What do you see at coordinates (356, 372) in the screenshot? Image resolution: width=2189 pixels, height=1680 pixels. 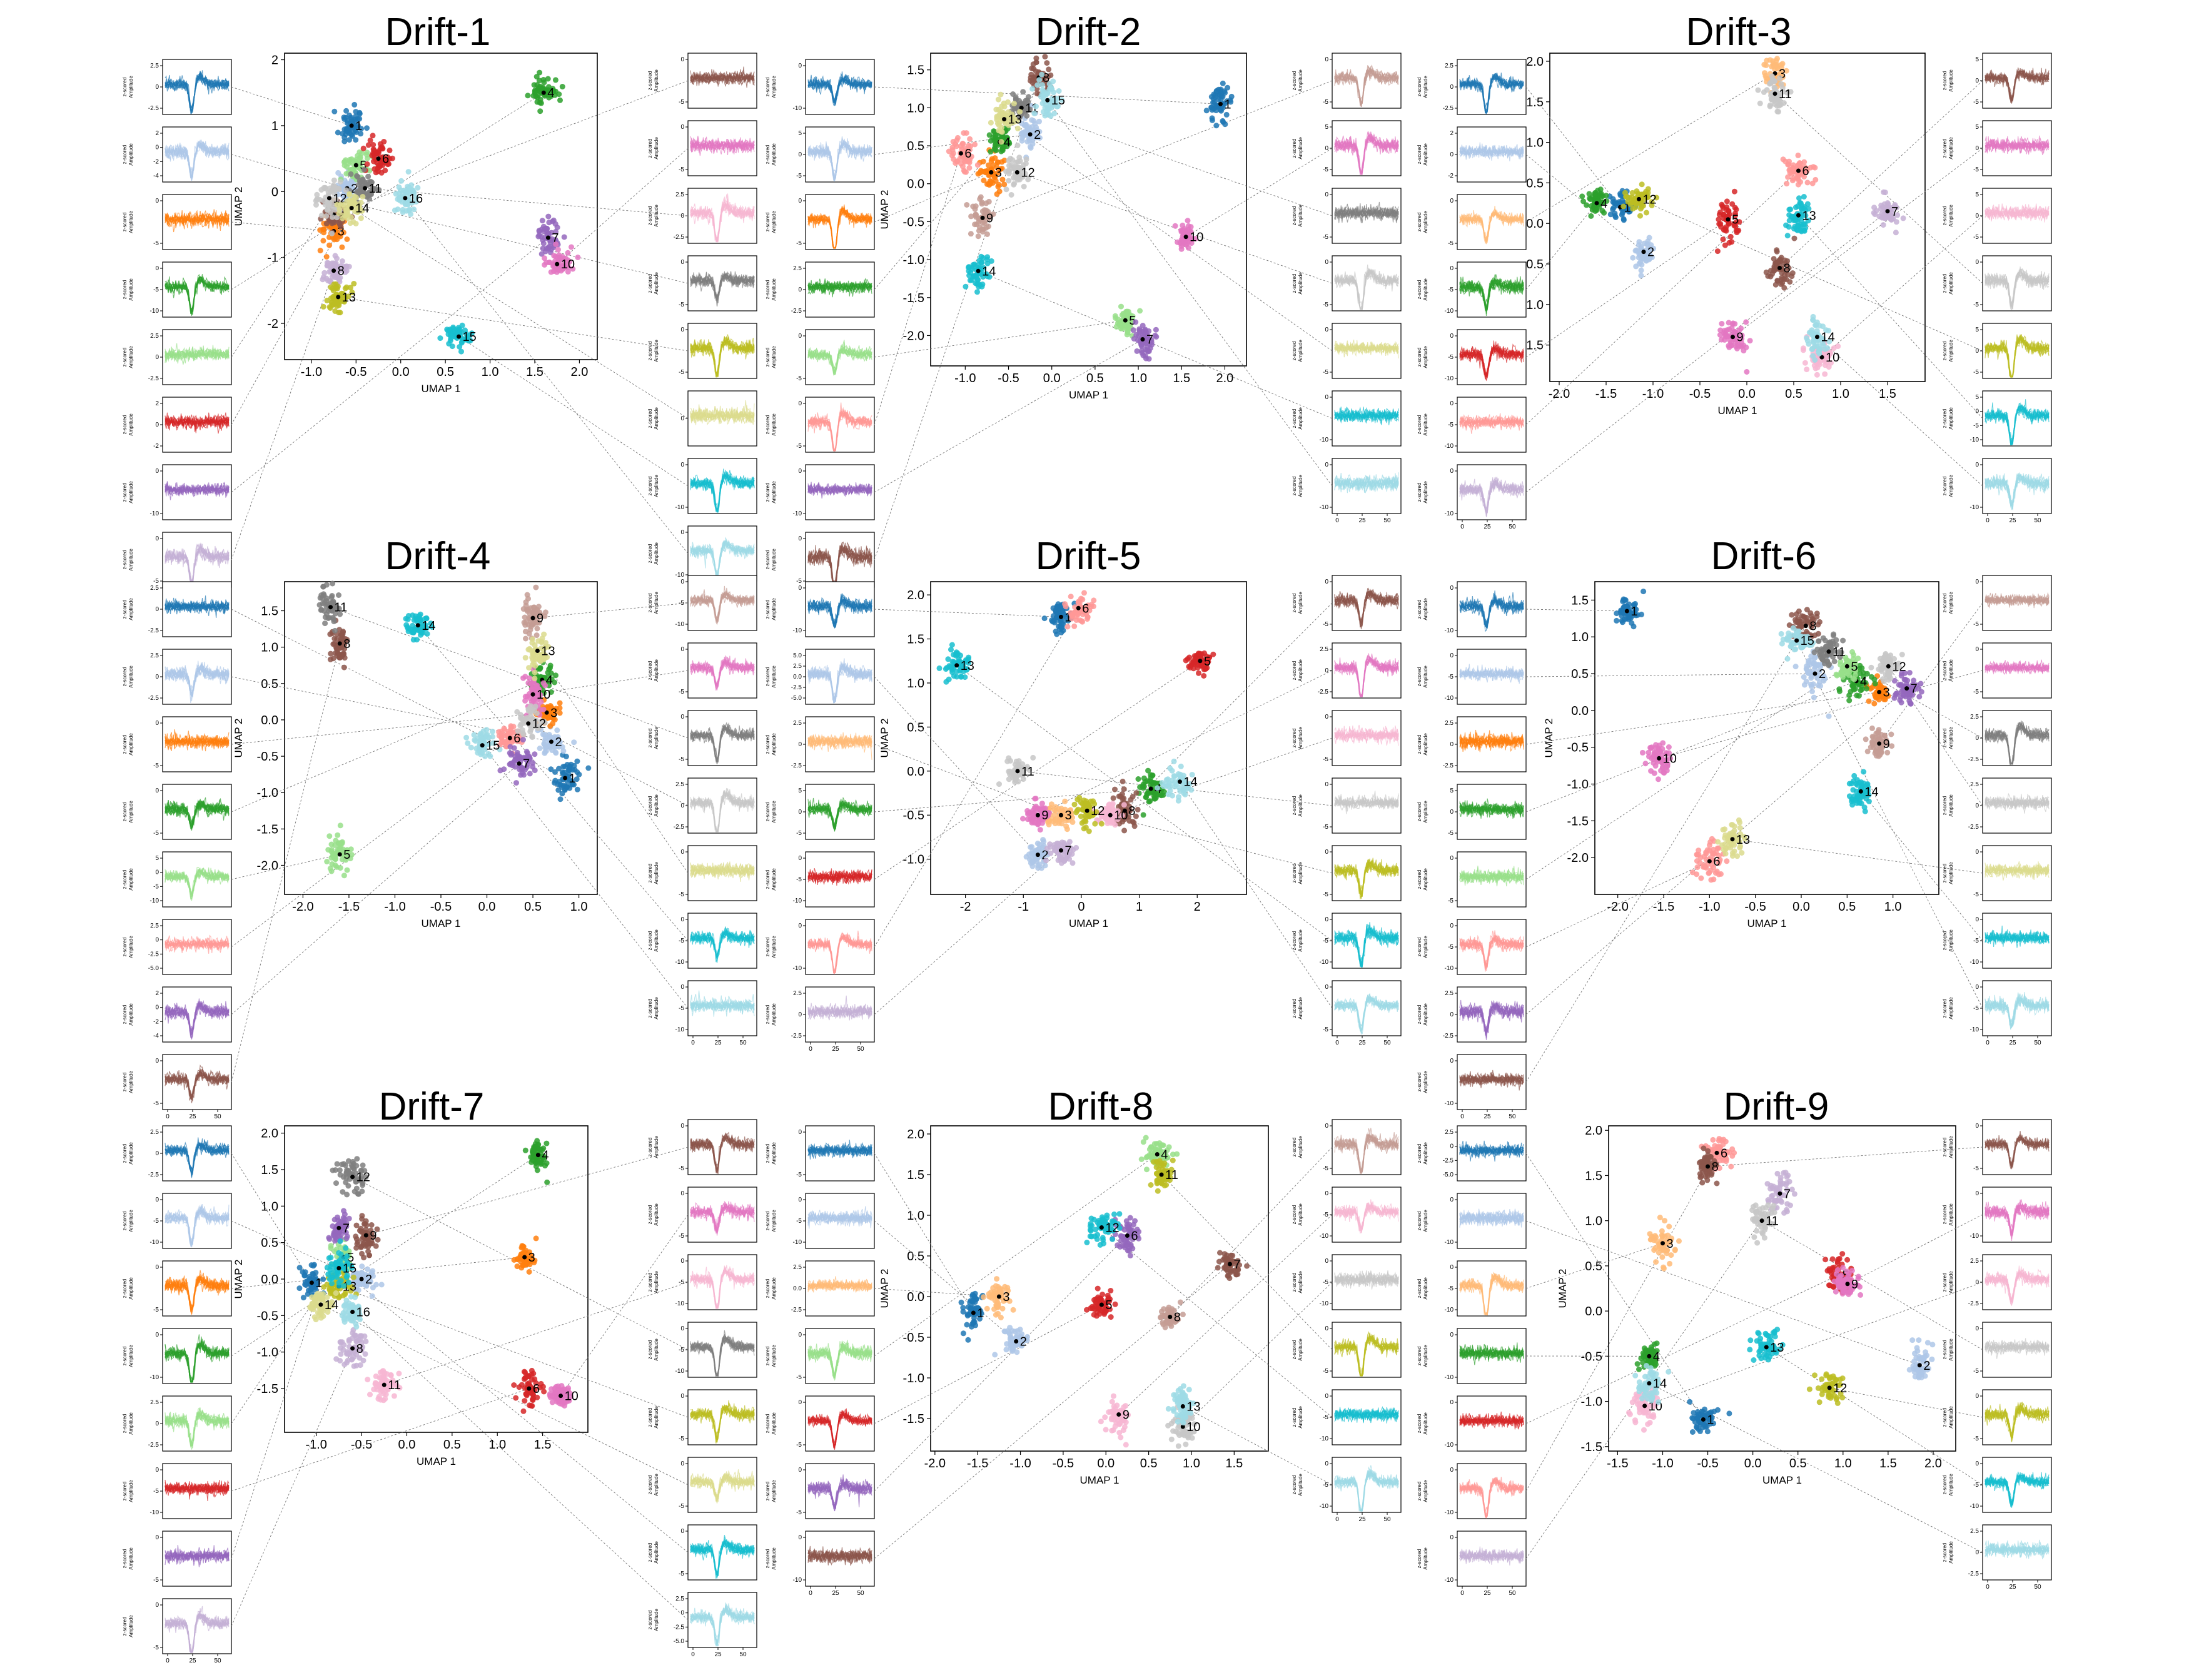 I see `x-tick-label: -0.5` at bounding box center [356, 372].